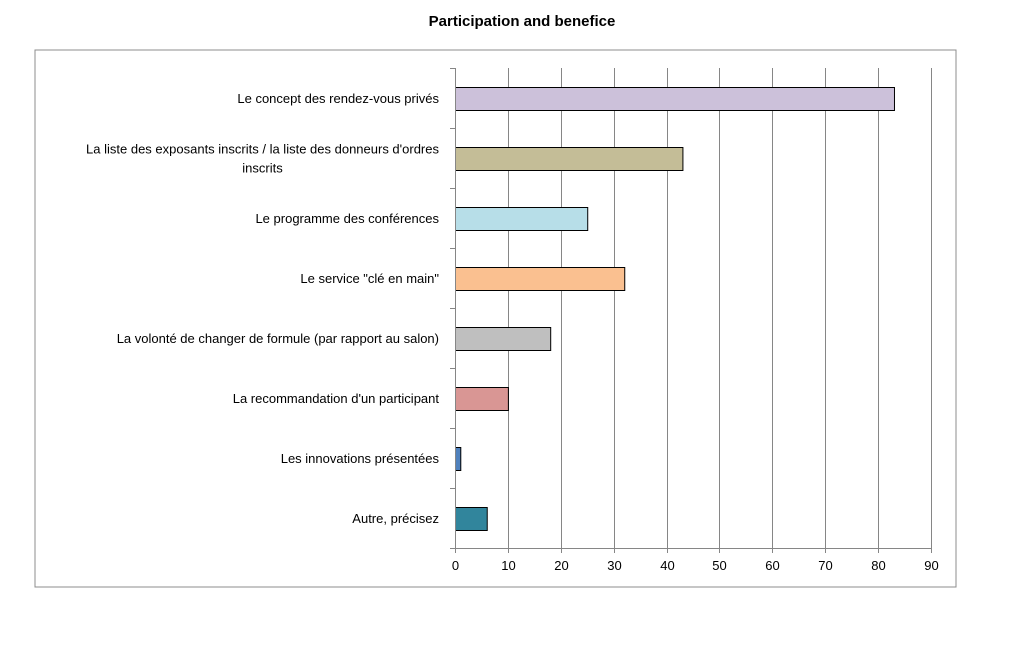 The height and width of the screenshot is (646, 1009). Describe the element at coordinates (561, 565) in the screenshot. I see `x-tick-label: 20` at that location.